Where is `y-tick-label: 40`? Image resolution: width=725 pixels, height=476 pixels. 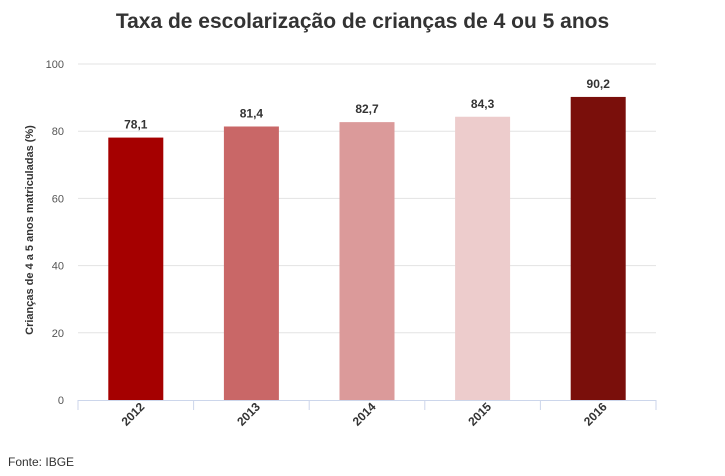
y-tick-label: 40 is located at coordinates (58, 267).